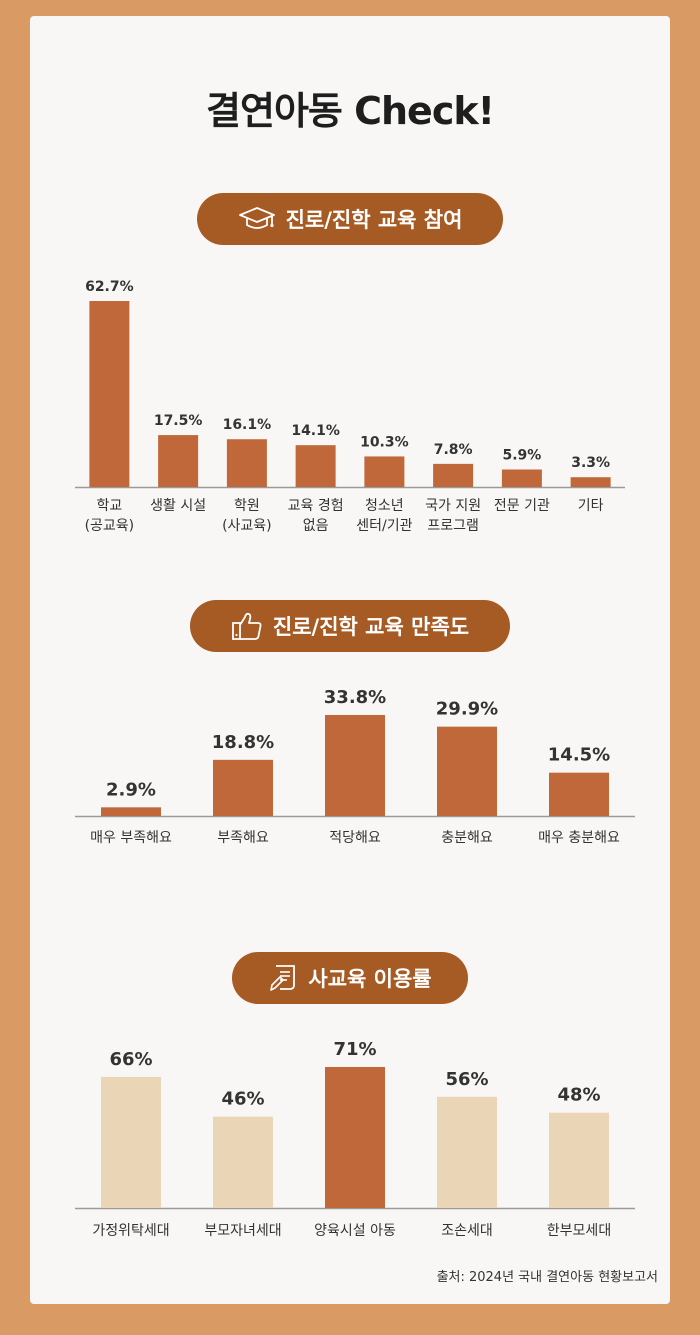 This screenshot has height=1335, width=700. What do you see at coordinates (283, 978) in the screenshot?
I see `document-pen-icon` at bounding box center [283, 978].